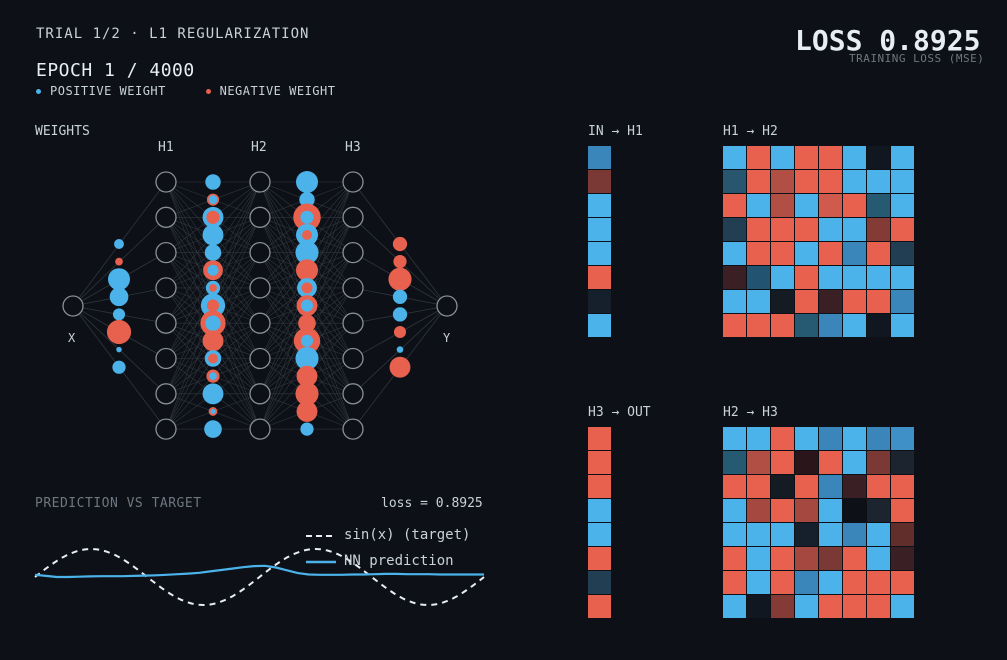  Describe the element at coordinates (201, 91) in the screenshot. I see `weight-legend: POSITIVE WEIGHT NEGATIVE WEIGHT` at that location.